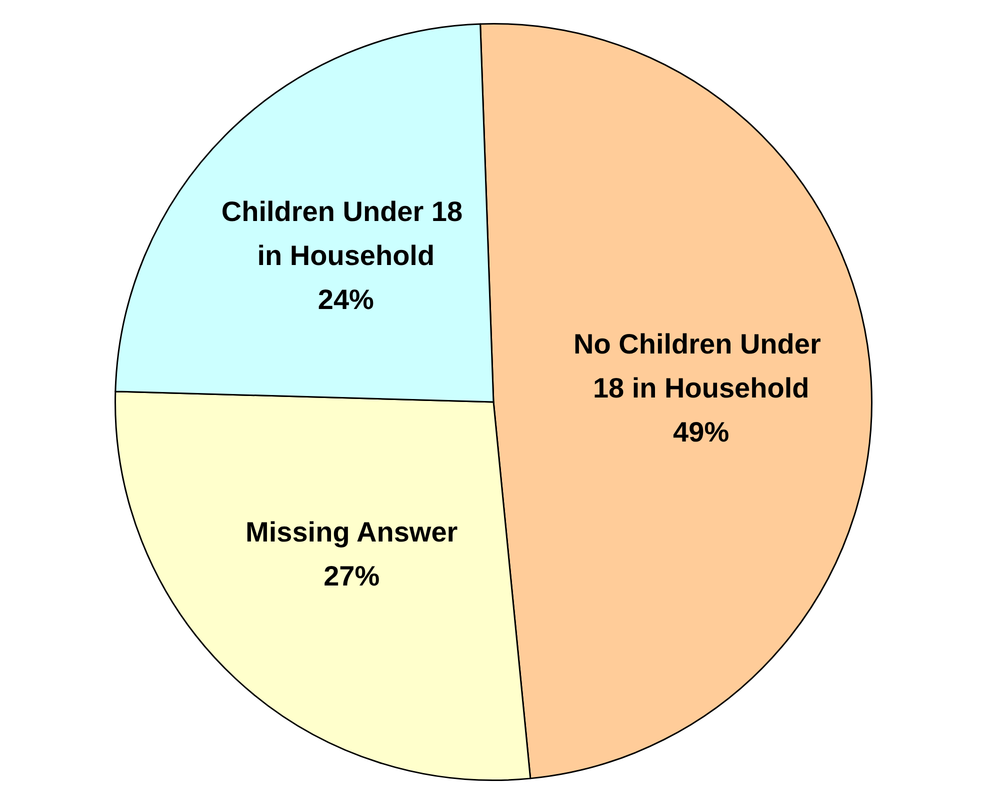 The image size is (987, 804). What do you see at coordinates (352, 532) in the screenshot?
I see `slice-label: Missing Answer` at bounding box center [352, 532].